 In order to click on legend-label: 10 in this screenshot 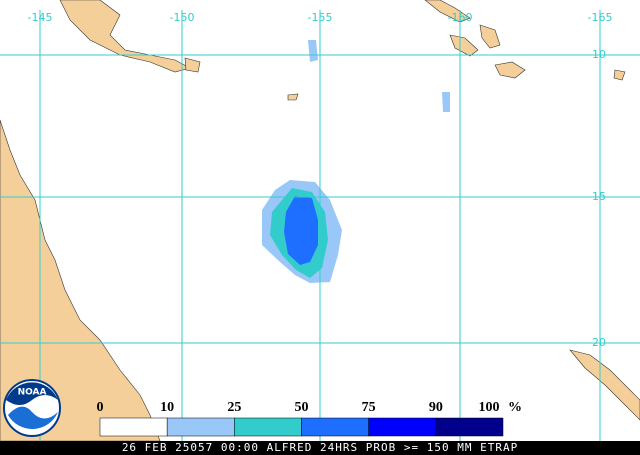, I will do `click(167, 407)`.